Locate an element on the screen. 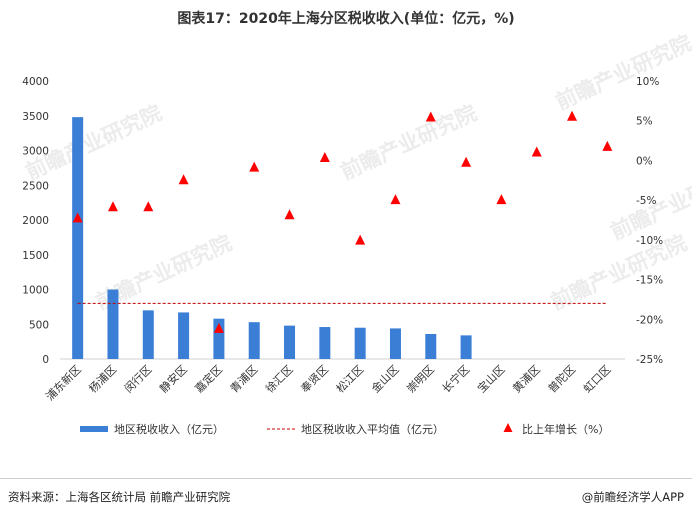 Image resolution: width=692 pixels, height=515 pixels. y-right-tick-label: -15% is located at coordinates (649, 281).